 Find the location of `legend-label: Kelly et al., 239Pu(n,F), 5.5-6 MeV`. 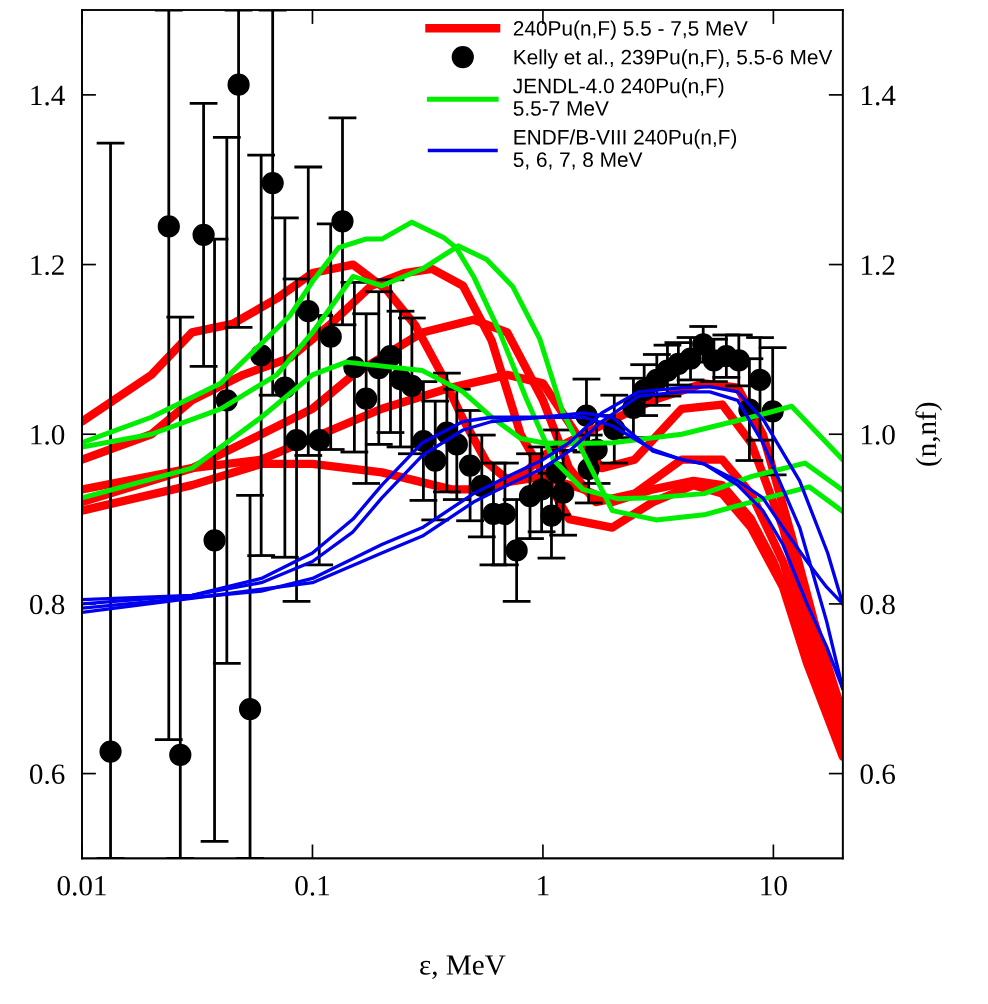

legend-label: Kelly et al., 239Pu(n,F), 5.5-6 MeV is located at coordinates (673, 59).